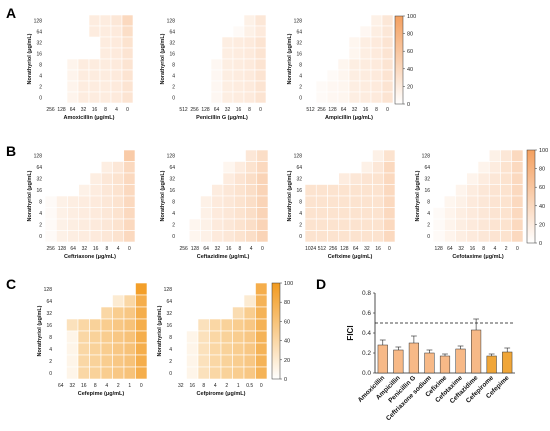 The width and height of the screenshot is (550, 431). I want to click on x-tick-label: 8, so click(95, 386).